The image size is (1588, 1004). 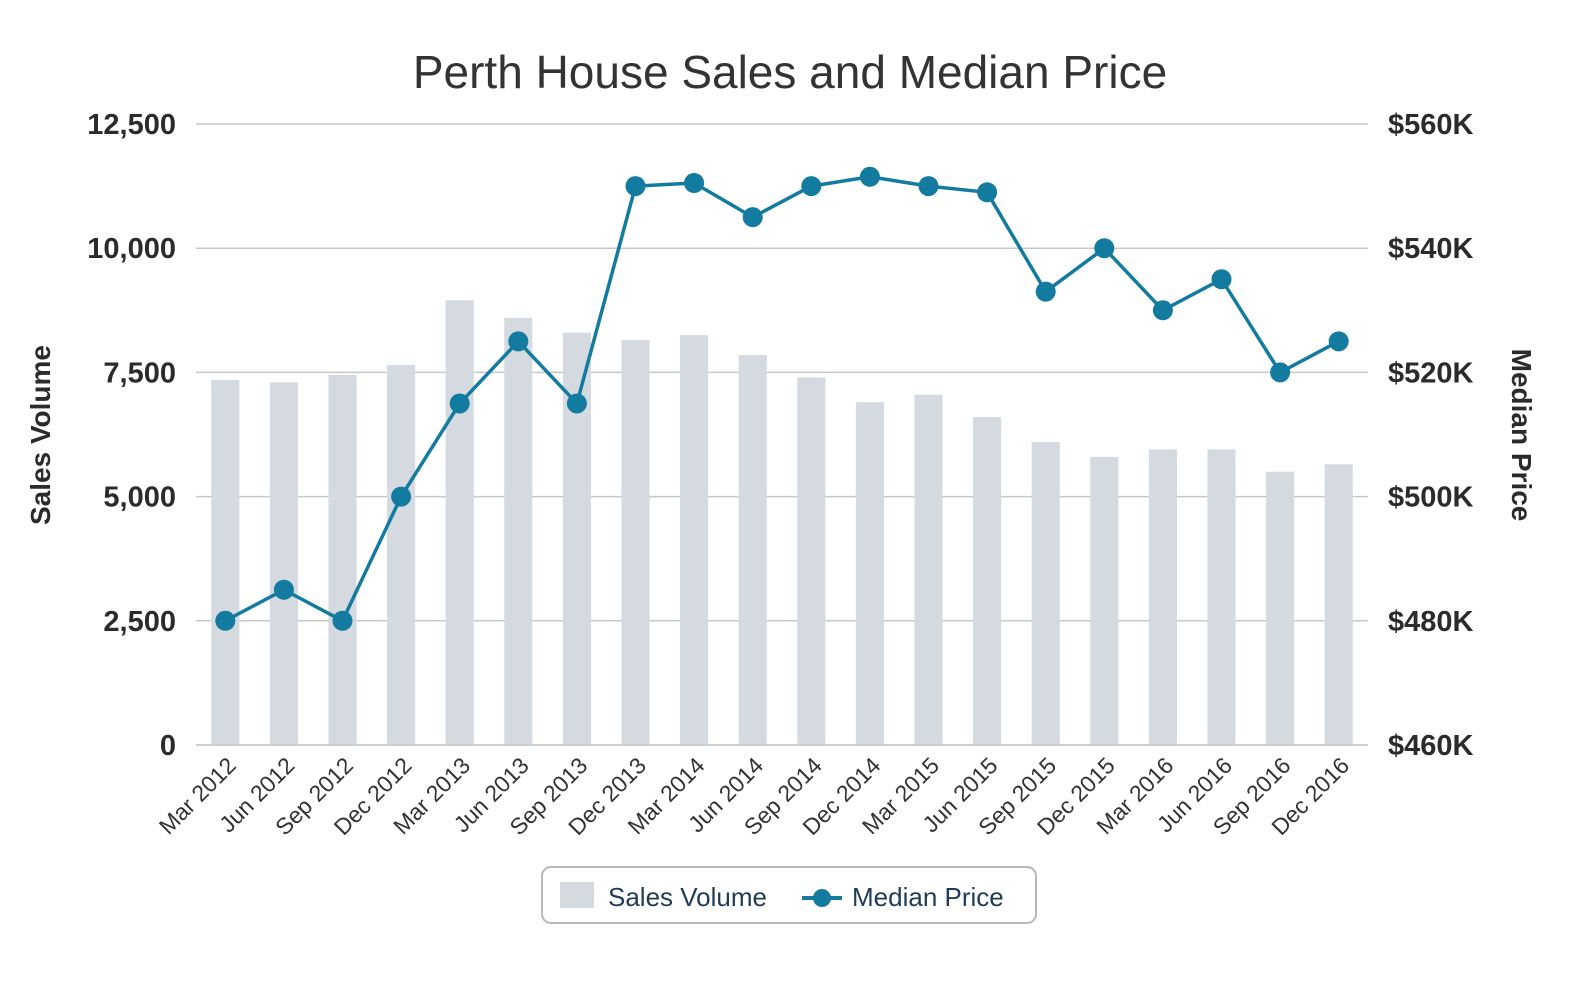 What do you see at coordinates (168, 746) in the screenshot?
I see `y-tick-label: 0` at bounding box center [168, 746].